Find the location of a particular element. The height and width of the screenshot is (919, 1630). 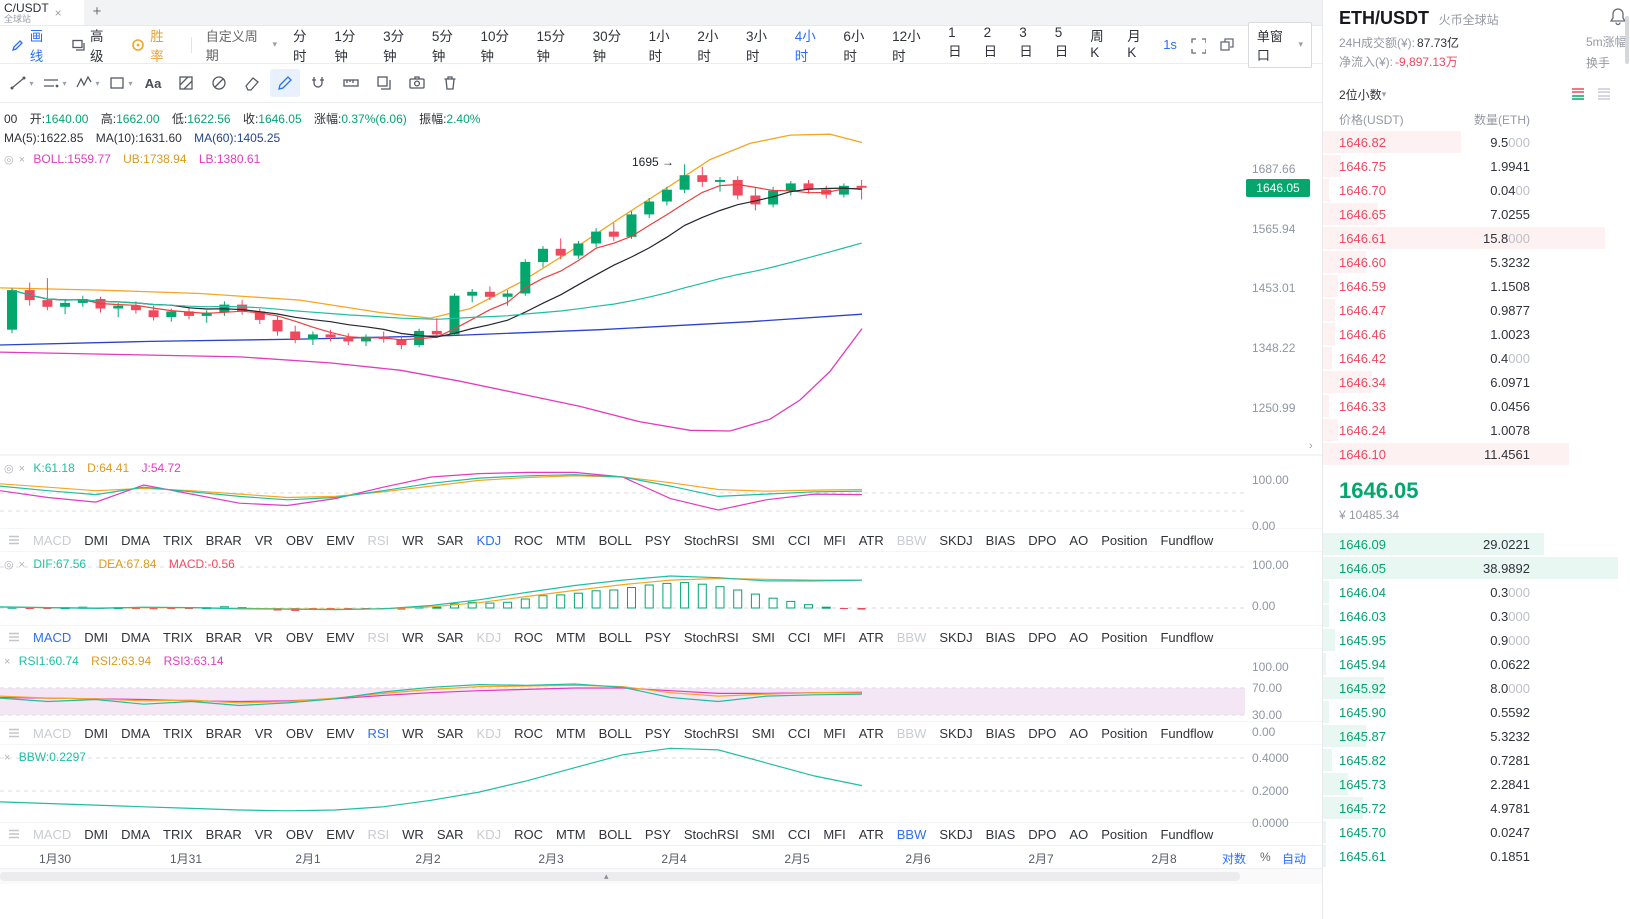

log-scale-toggle: 对数 is located at coordinates (1234, 859).